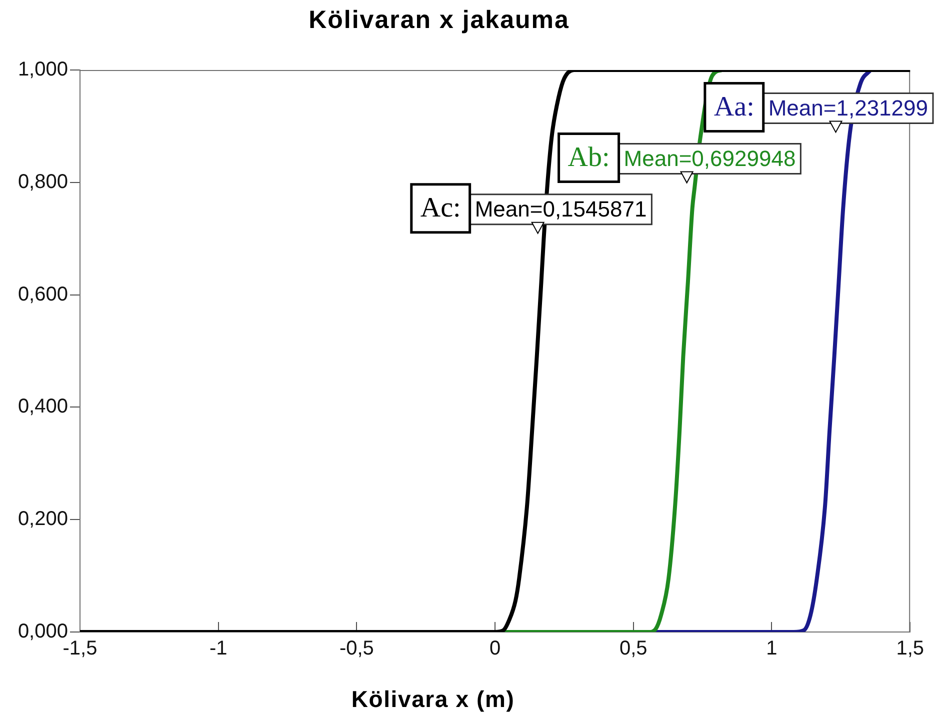  Describe the element at coordinates (772, 649) in the screenshot. I see `x-tick-label: 1` at that location.